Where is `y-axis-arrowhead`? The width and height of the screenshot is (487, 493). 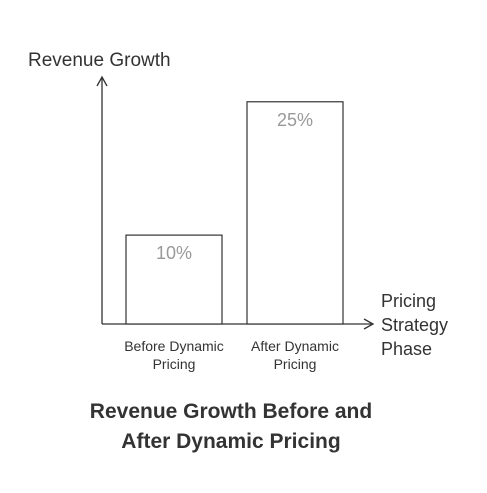 y-axis-arrowhead is located at coordinates (102, 81).